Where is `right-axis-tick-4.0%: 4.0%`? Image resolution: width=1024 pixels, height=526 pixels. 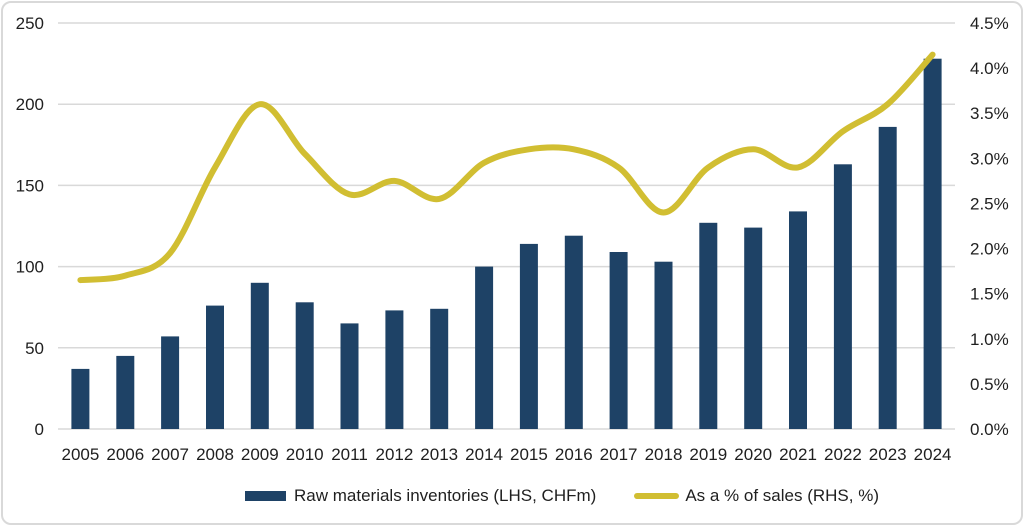
right-axis-tick-4.0%: 4.0% is located at coordinates (989, 68).